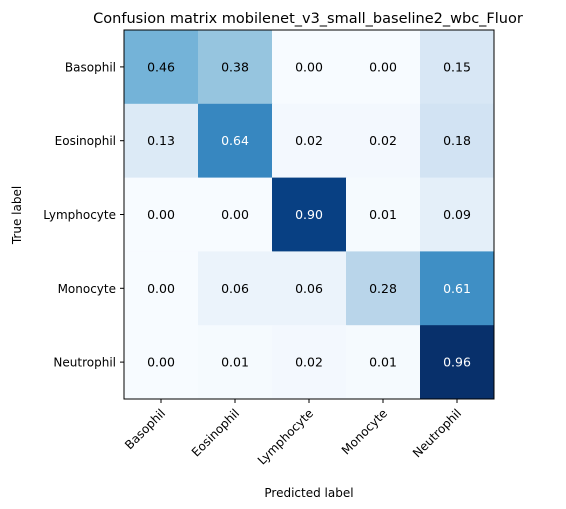  I want to click on cell-value-label: 0.15, so click(457, 66).